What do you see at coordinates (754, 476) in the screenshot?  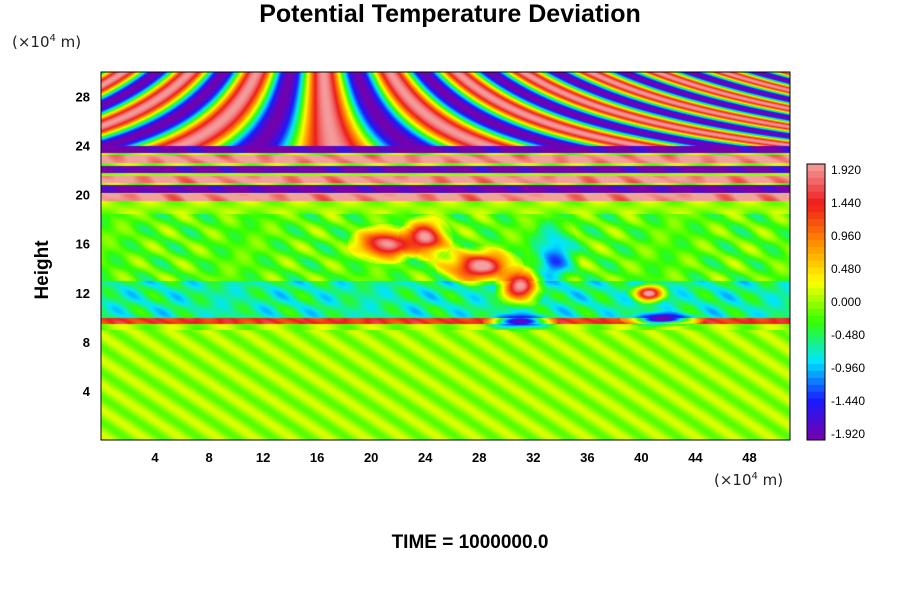 I see `x-unit-exponent: 4` at bounding box center [754, 476].